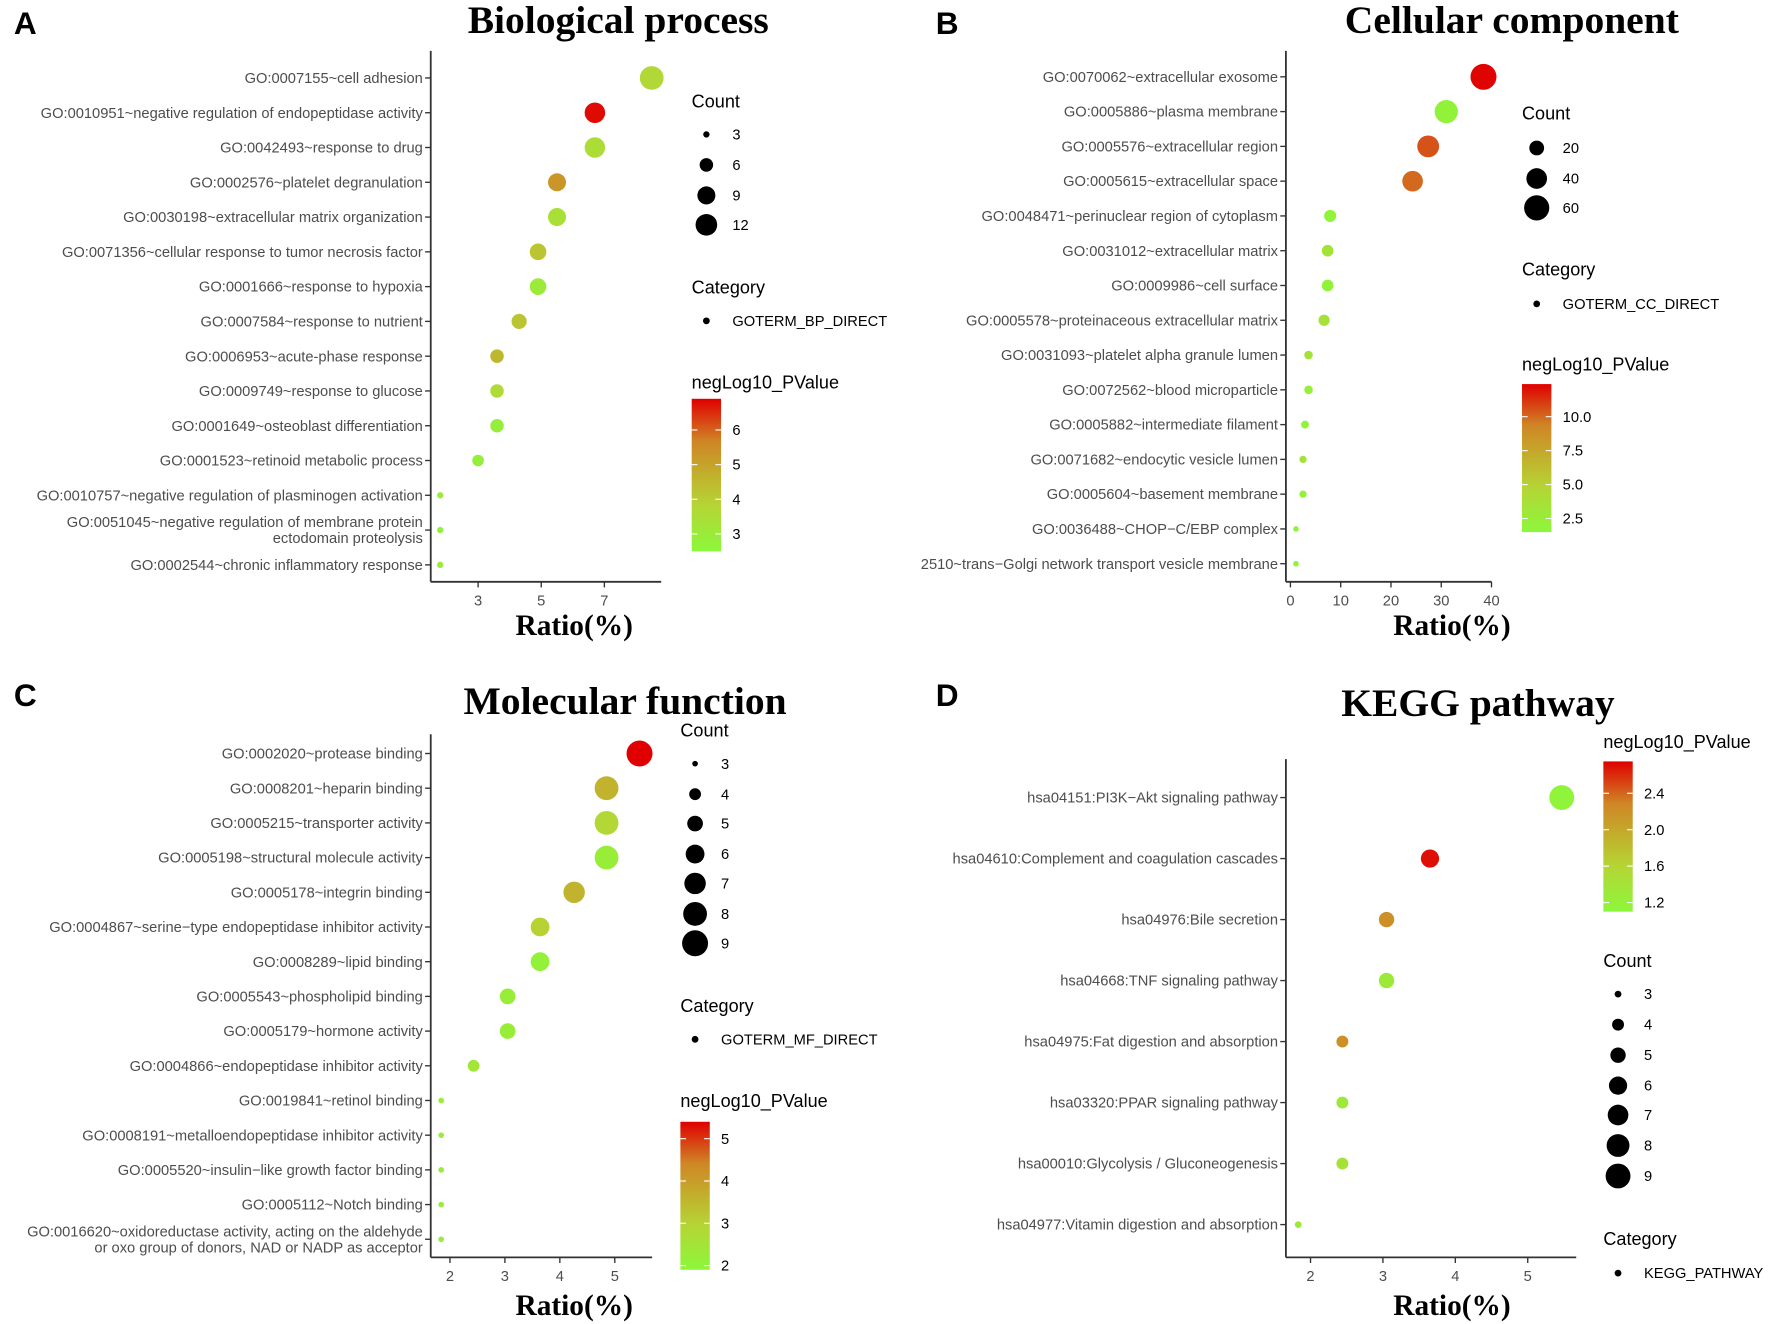  I want to click on color-bar-label: 5, so click(725, 1140).